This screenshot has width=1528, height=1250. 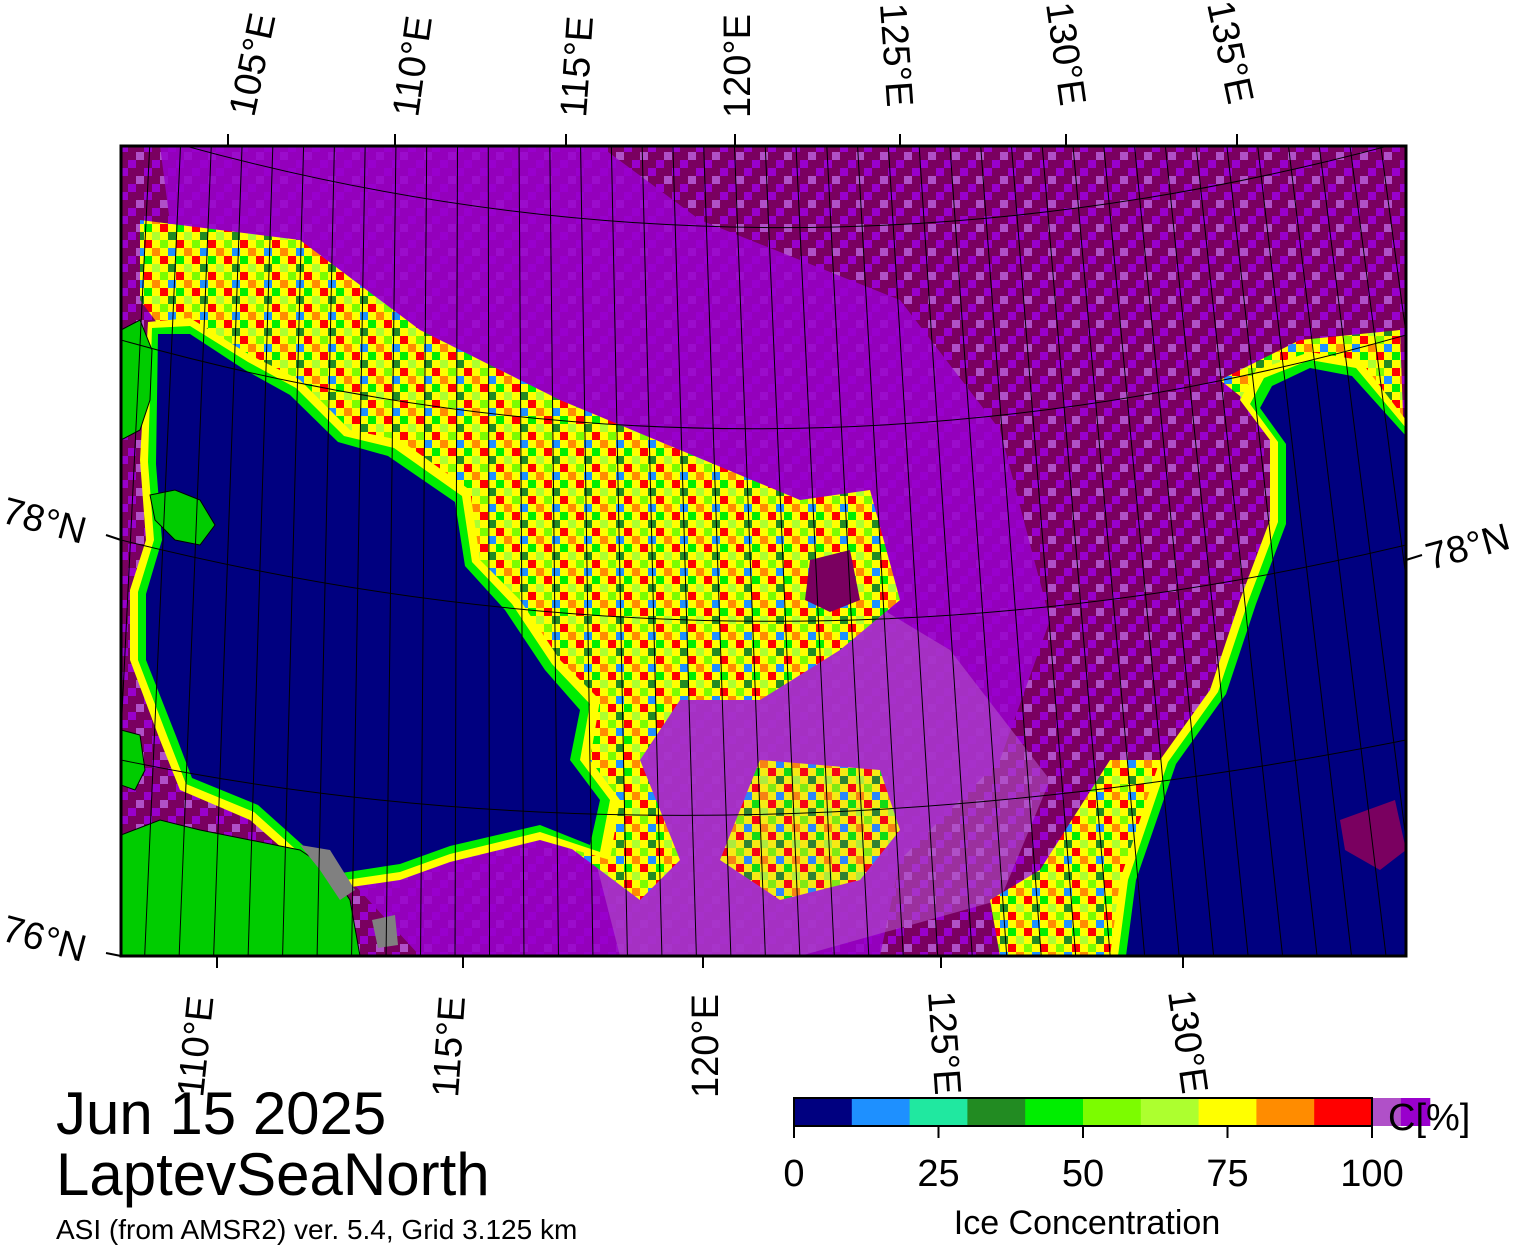 I want to click on product-label: ASI (from AMSR2) ver. 5.4, Grid 3.125 km, so click(x=317, y=1229).